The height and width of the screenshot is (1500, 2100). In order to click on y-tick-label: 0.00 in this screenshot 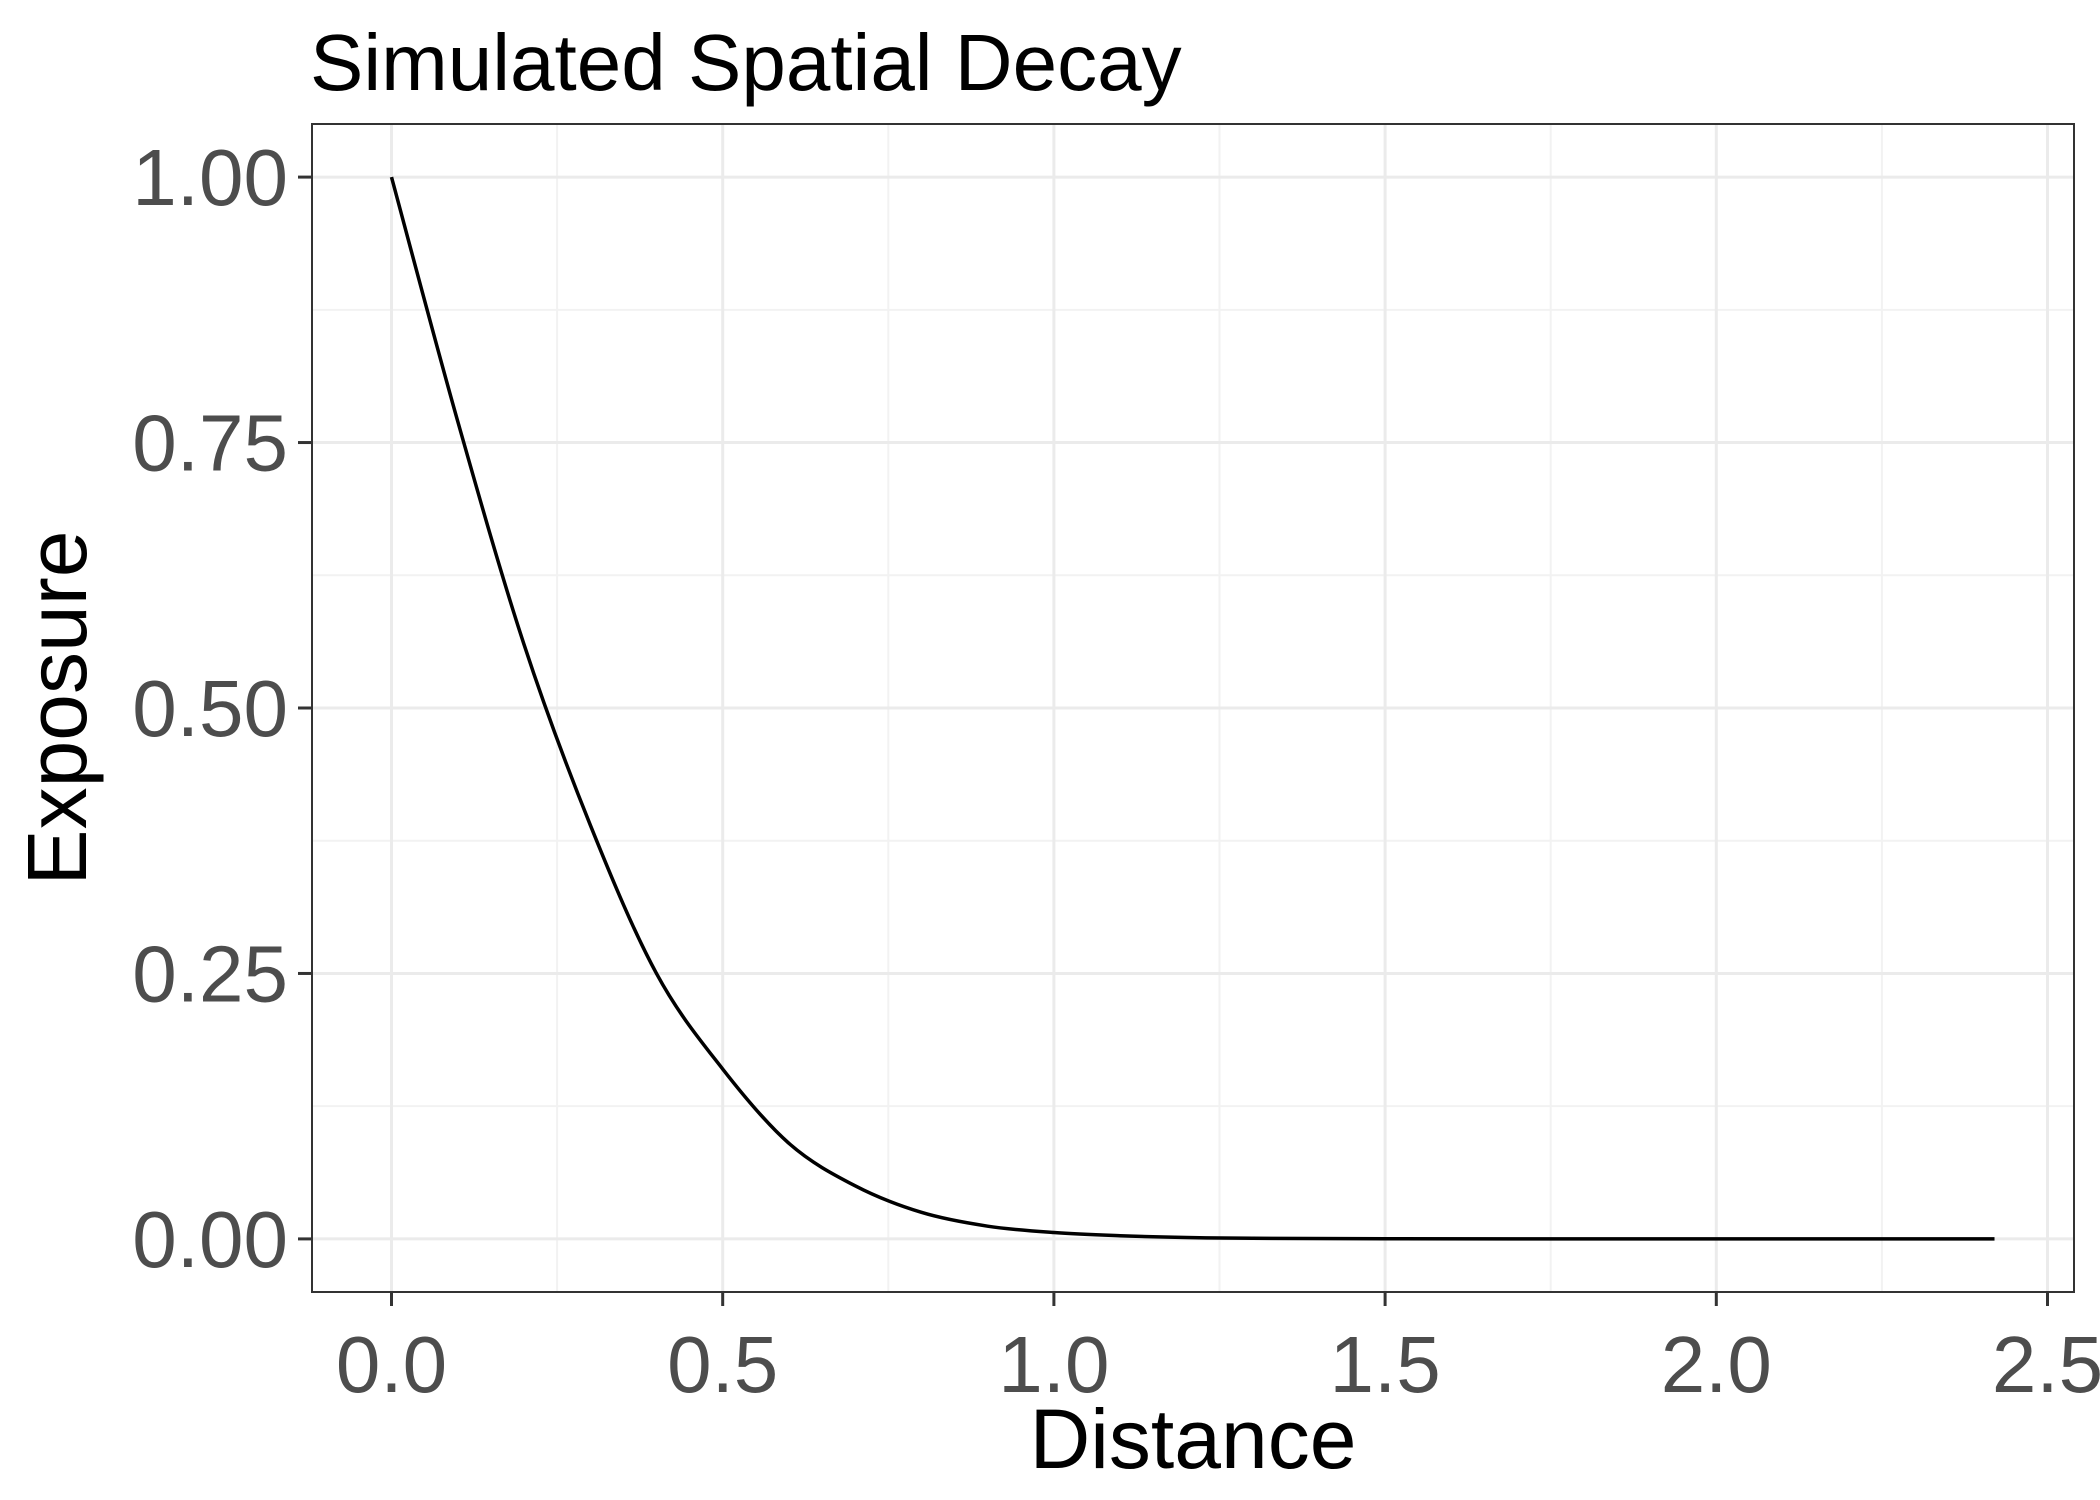, I will do `click(210, 1239)`.